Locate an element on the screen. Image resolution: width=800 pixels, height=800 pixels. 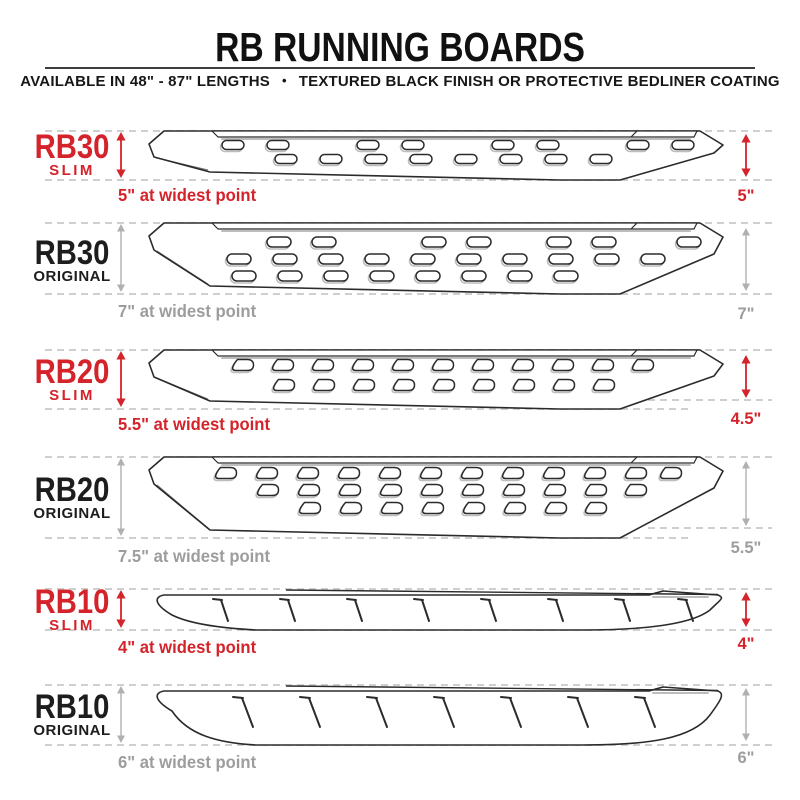
right-width-arrow-rb20-slim is located at coordinates (746, 376).